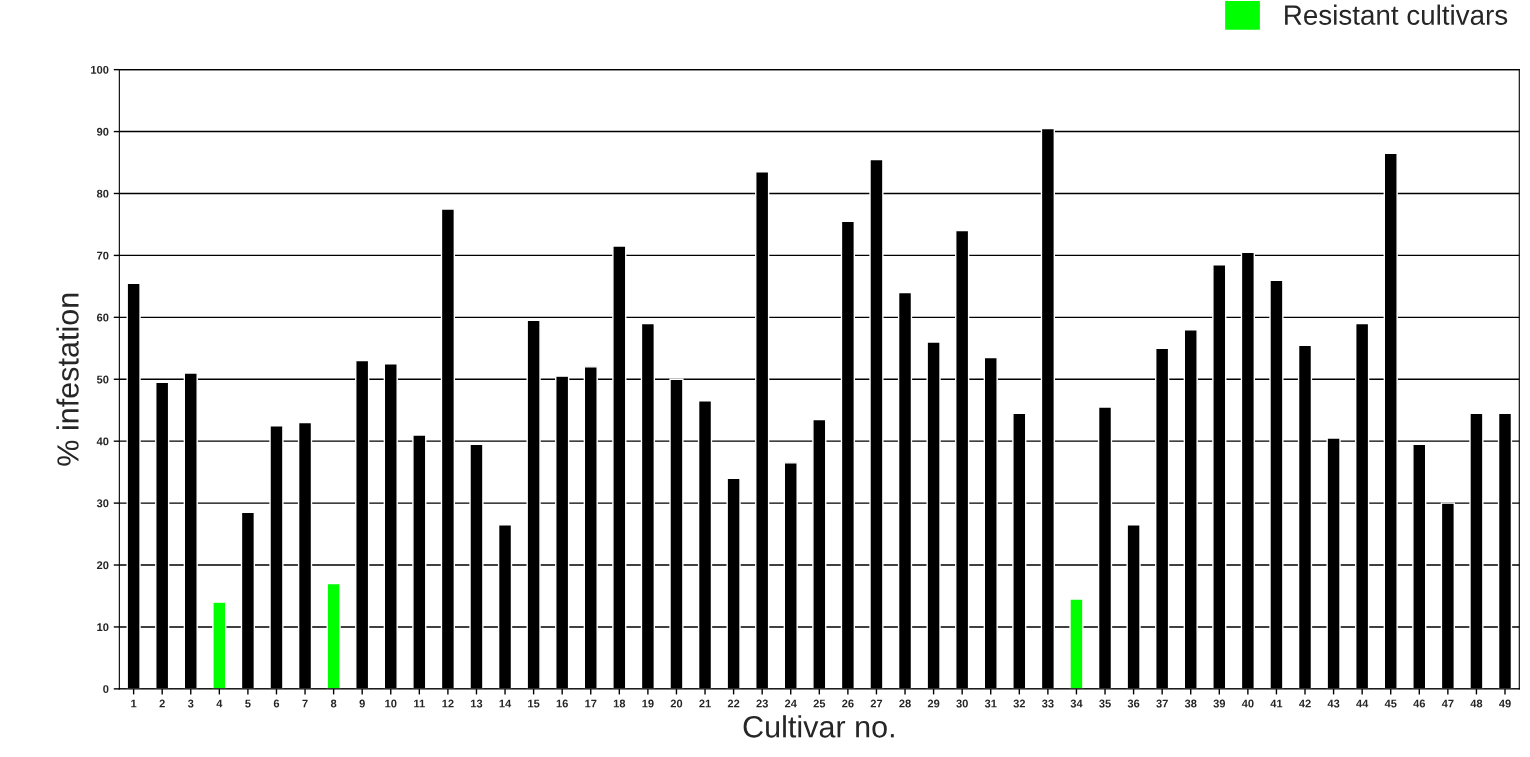 The image size is (1530, 757). What do you see at coordinates (102, 131) in the screenshot?
I see `y-tick-label: 90` at bounding box center [102, 131].